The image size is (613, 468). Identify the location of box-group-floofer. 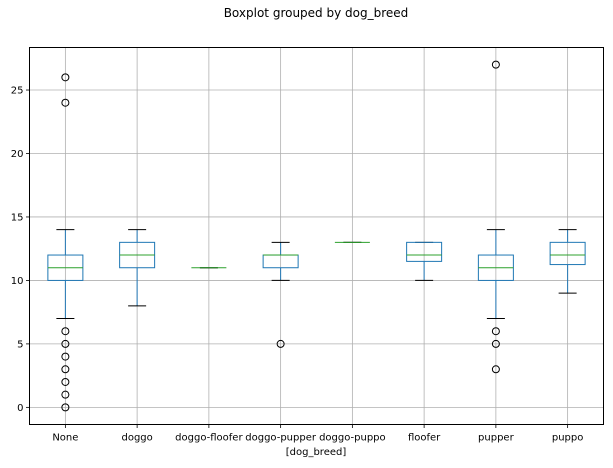
(424, 261).